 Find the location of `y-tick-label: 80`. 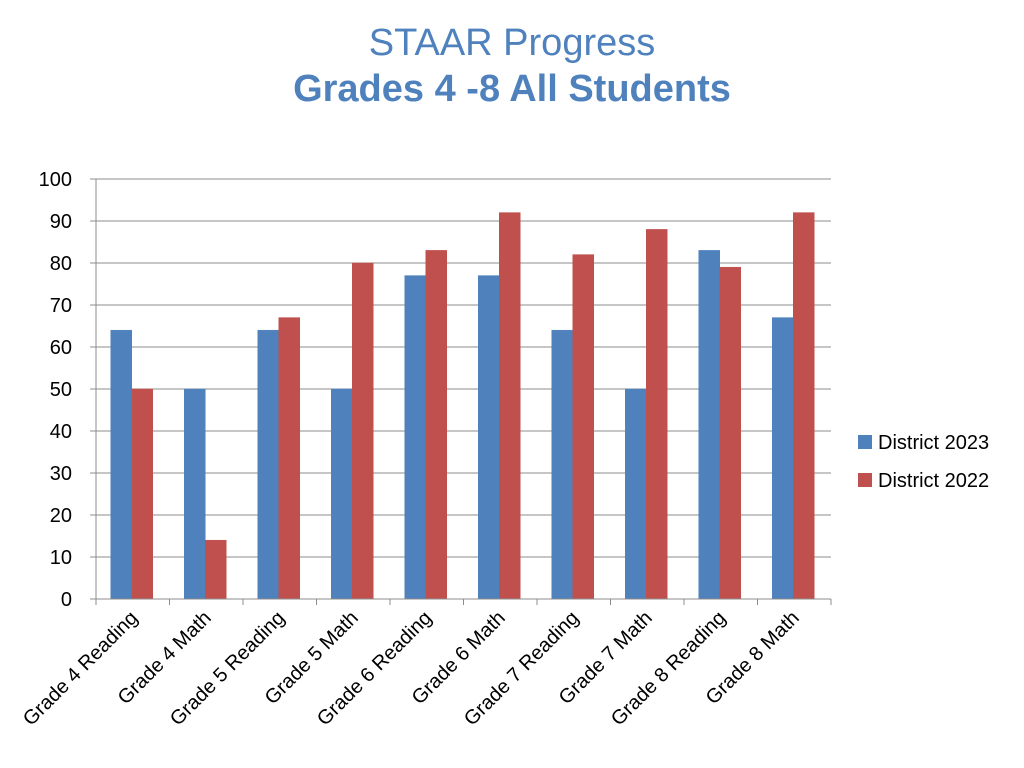

y-tick-label: 80 is located at coordinates (61, 264).